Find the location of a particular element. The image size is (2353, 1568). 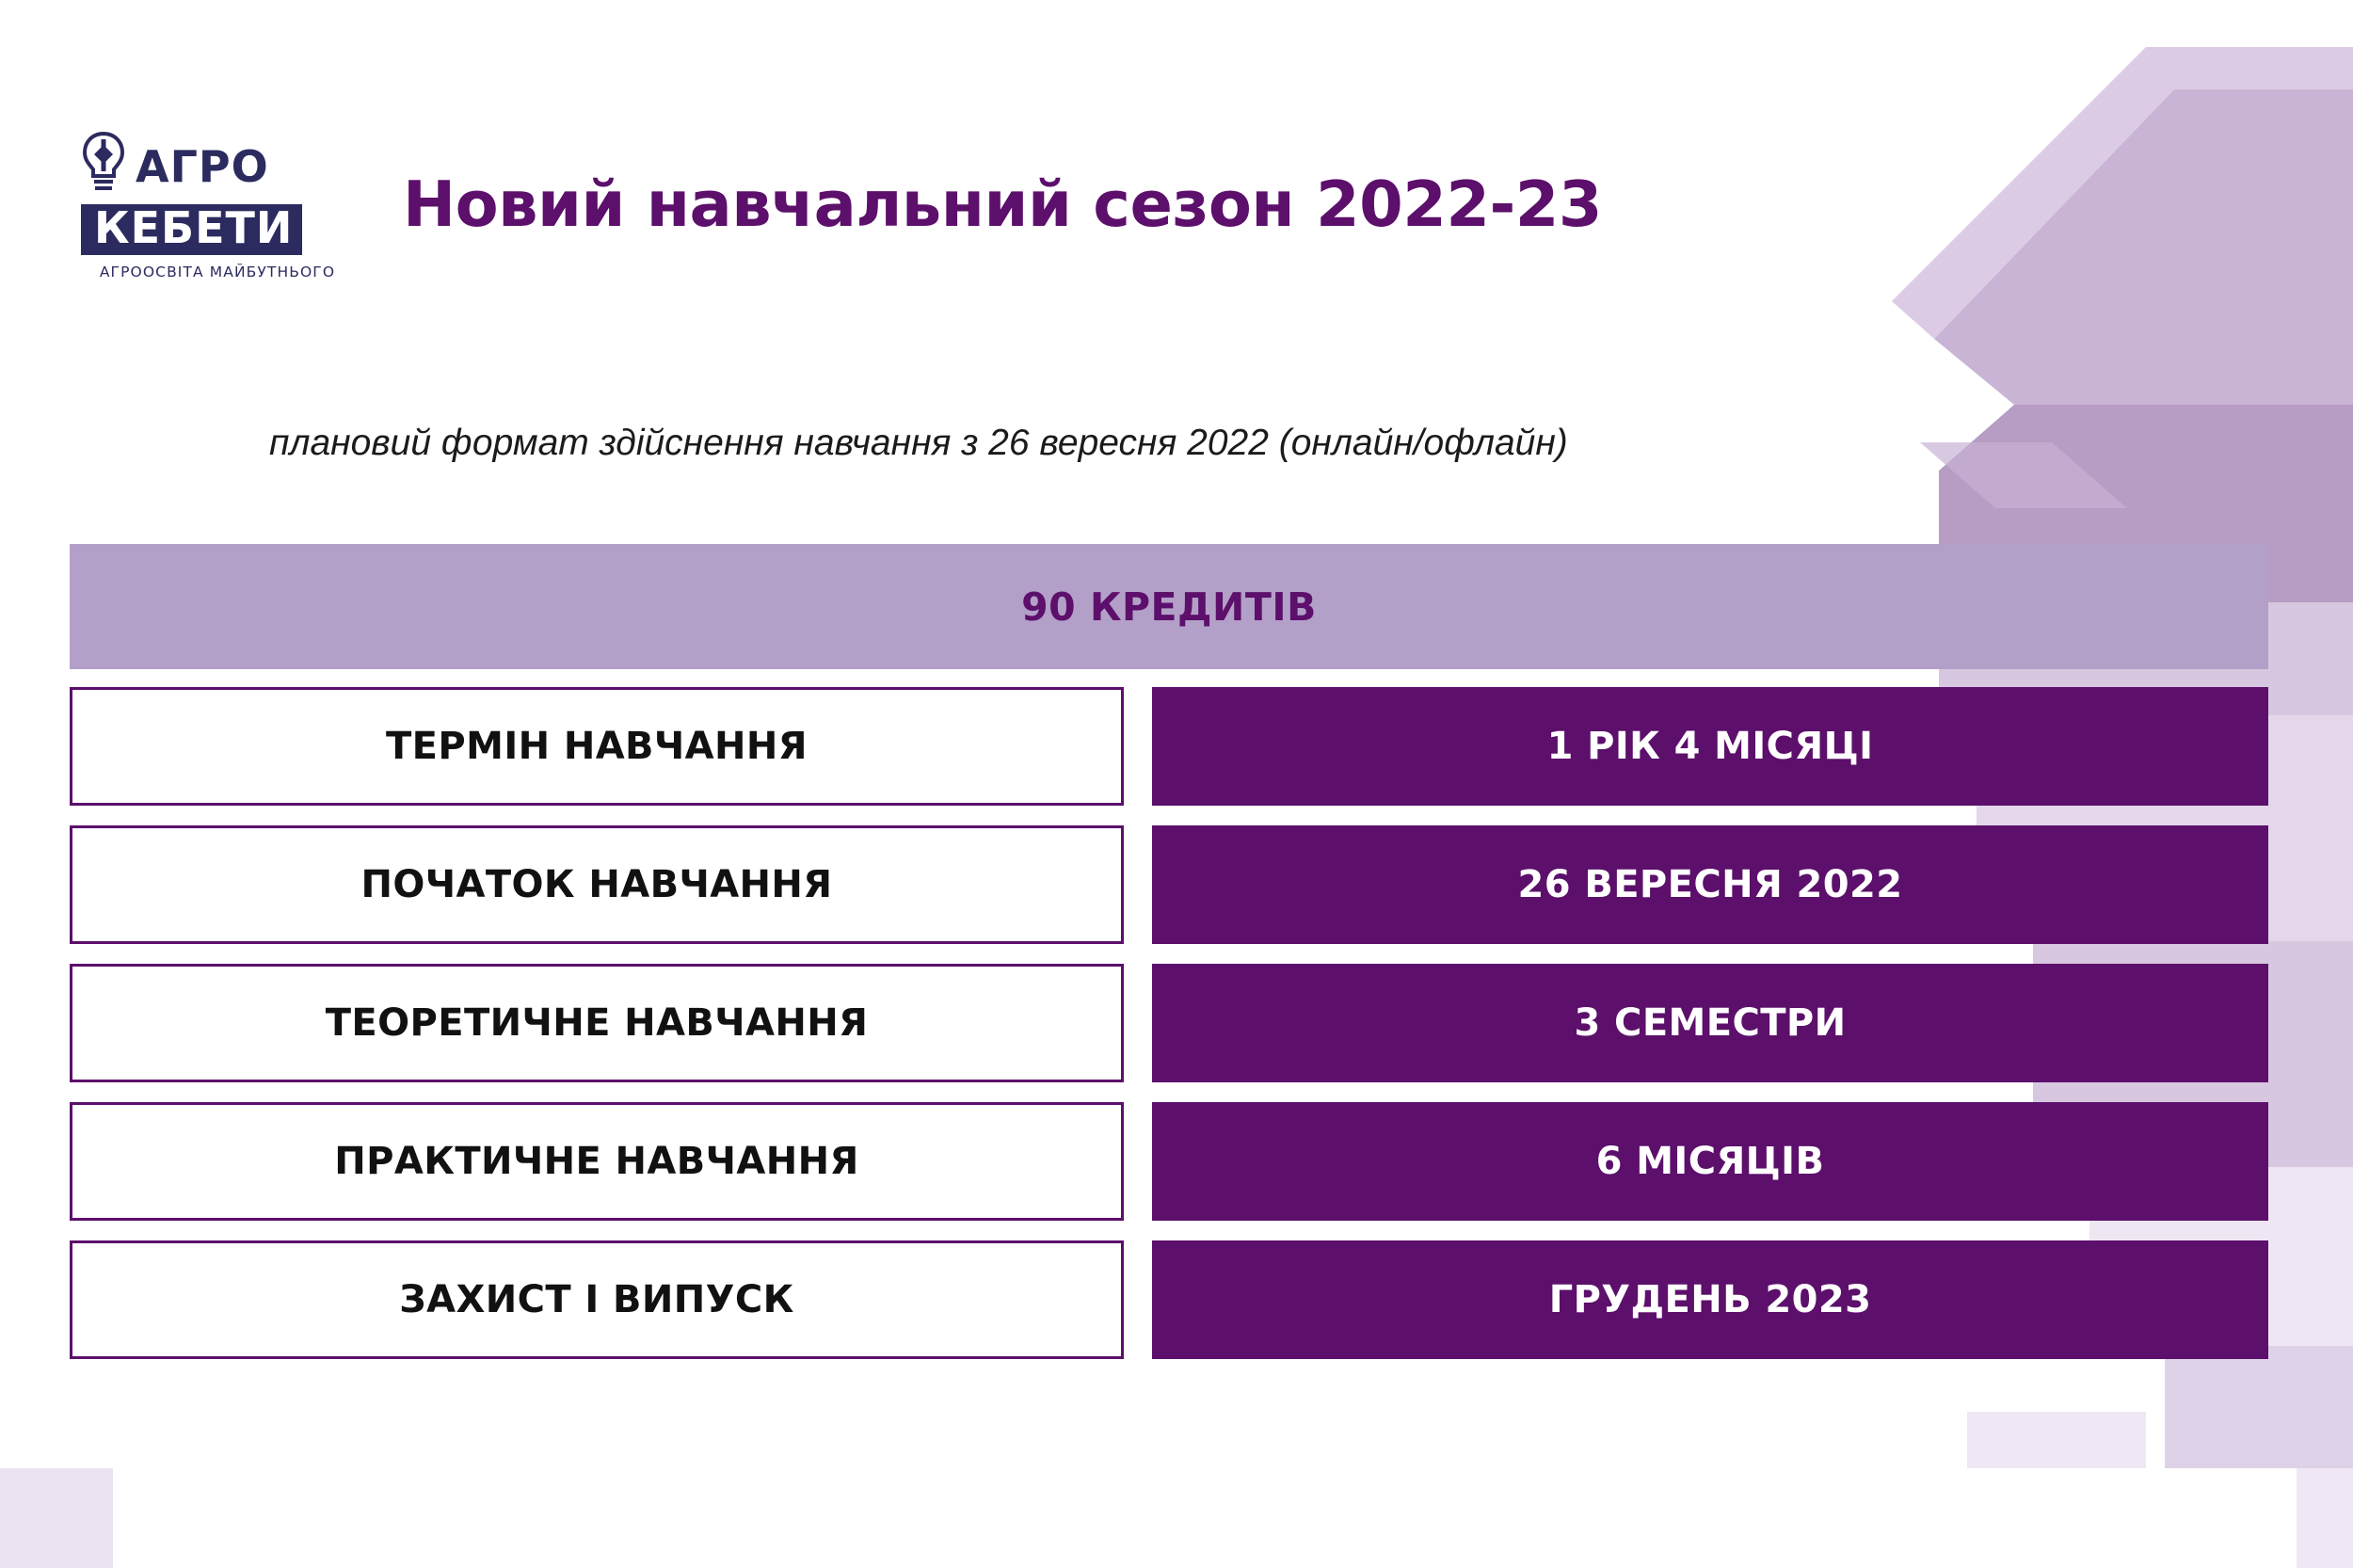

row-label: ПРАКТИЧНЕ НАВЧАННЯ is located at coordinates (597, 1161).